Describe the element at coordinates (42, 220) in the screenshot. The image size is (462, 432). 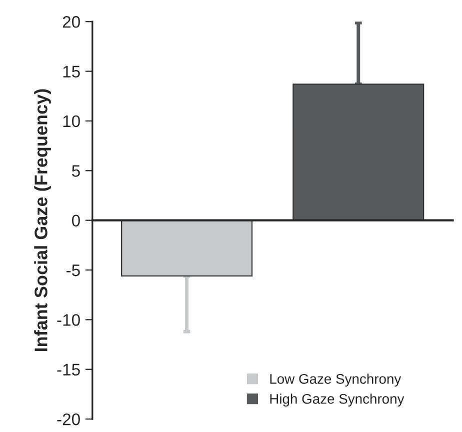
I see `y-axis-title: Infant Social Gaze (Frequency)` at that location.